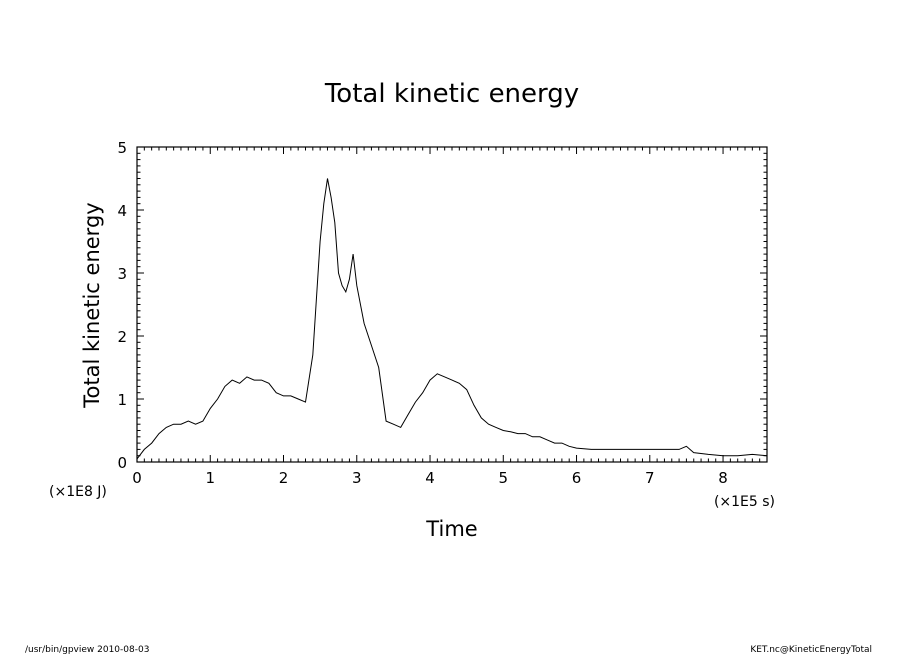 The width and height of the screenshot is (904, 654). Describe the element at coordinates (744, 502) in the screenshot. I see `x-multiplier-label: (×1E5 s)` at that location.